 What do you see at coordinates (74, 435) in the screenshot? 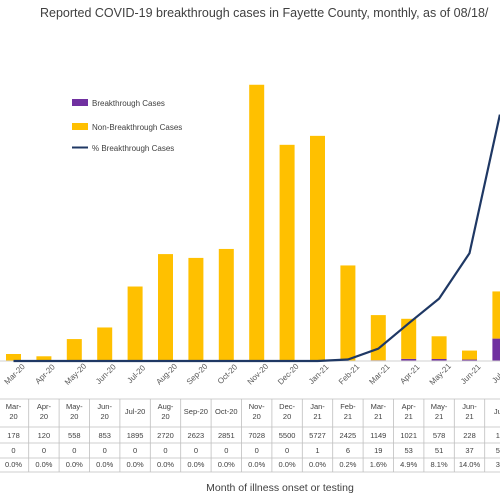
I see `table-cell: 558` at bounding box center [74, 435].